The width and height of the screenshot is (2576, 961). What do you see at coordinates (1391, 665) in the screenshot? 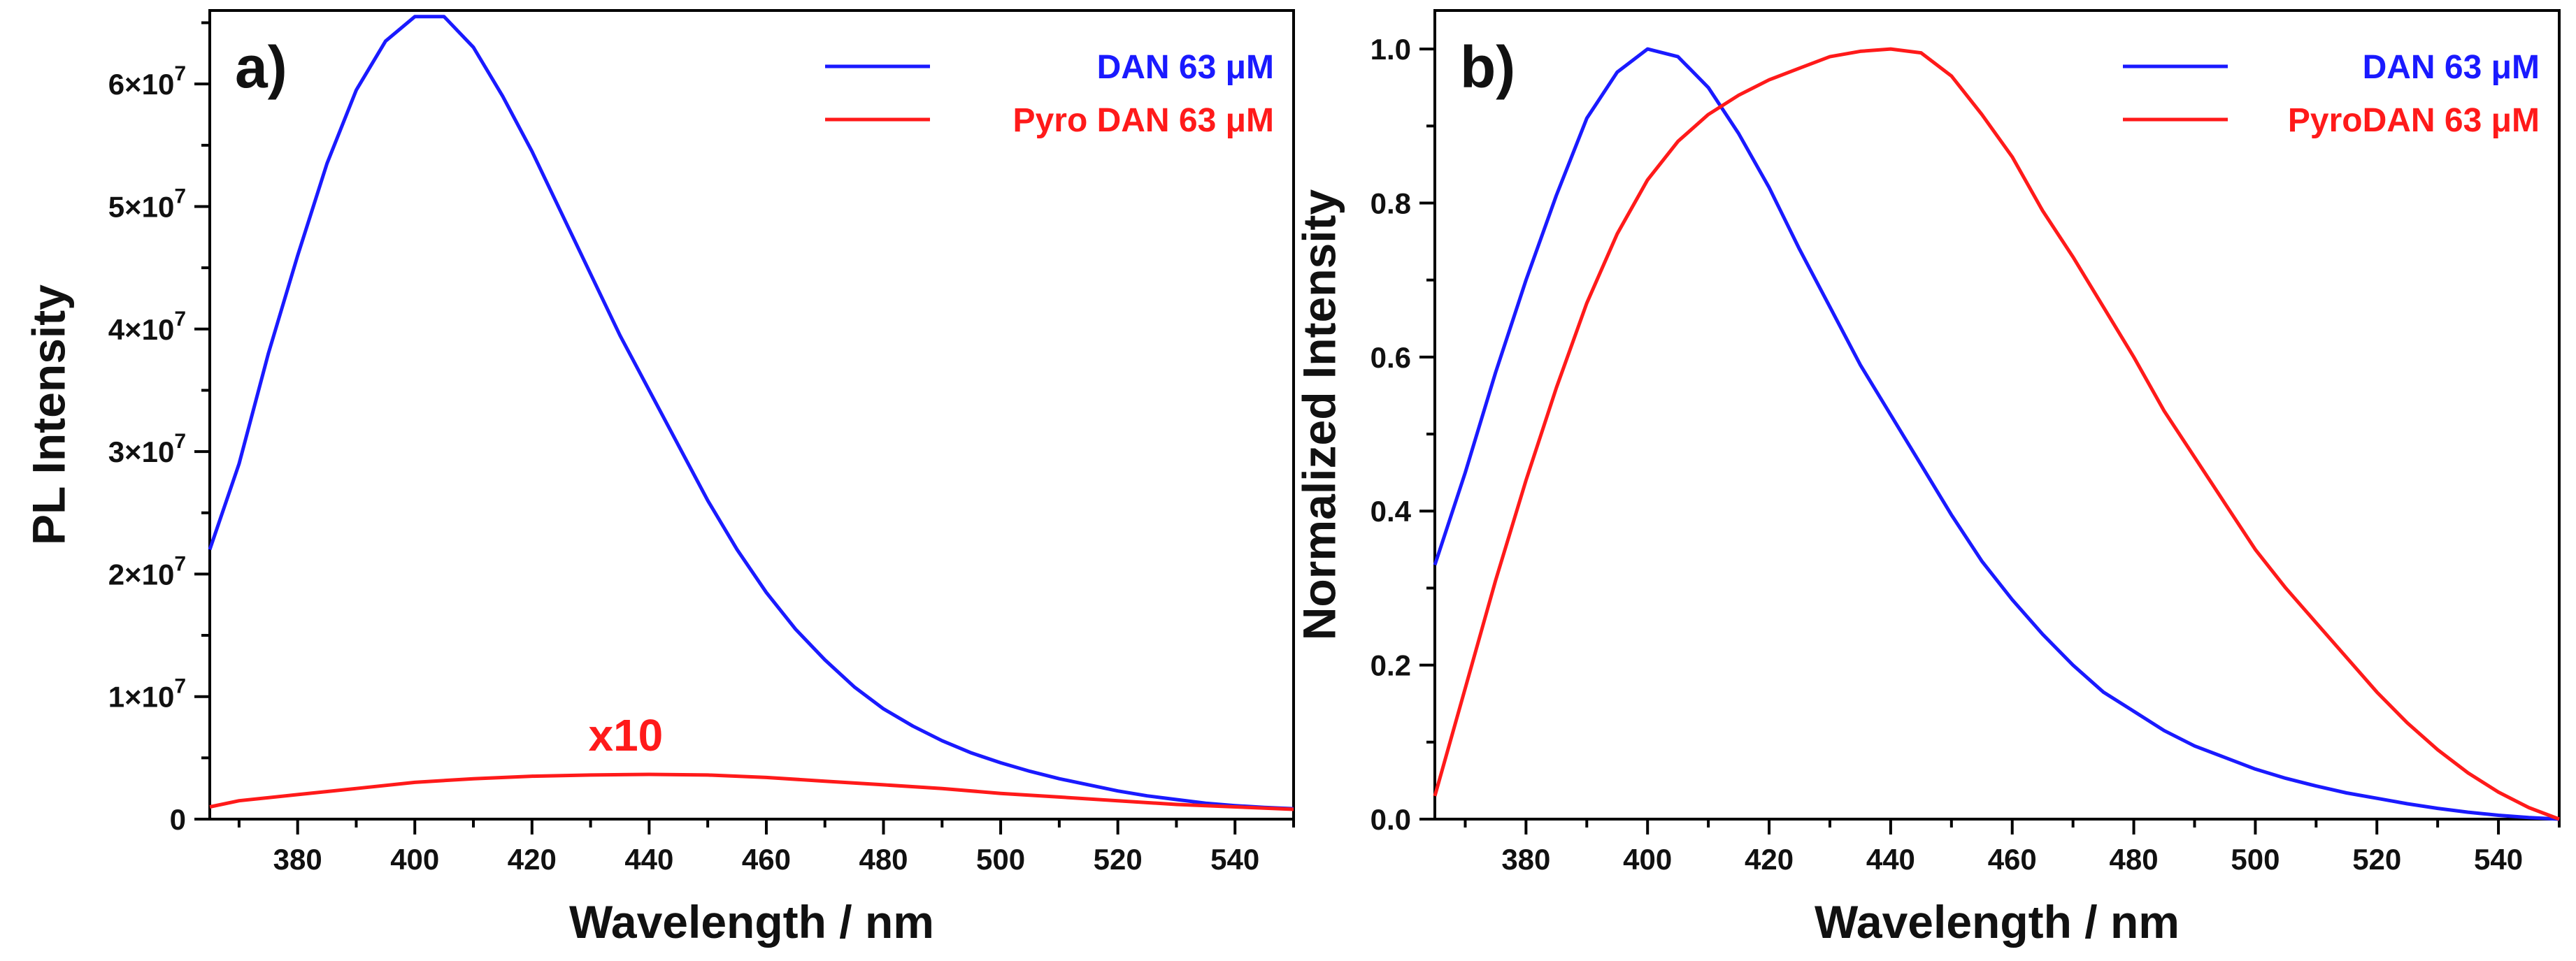
I see `y-tick-label: 0.2` at bounding box center [1391, 665].